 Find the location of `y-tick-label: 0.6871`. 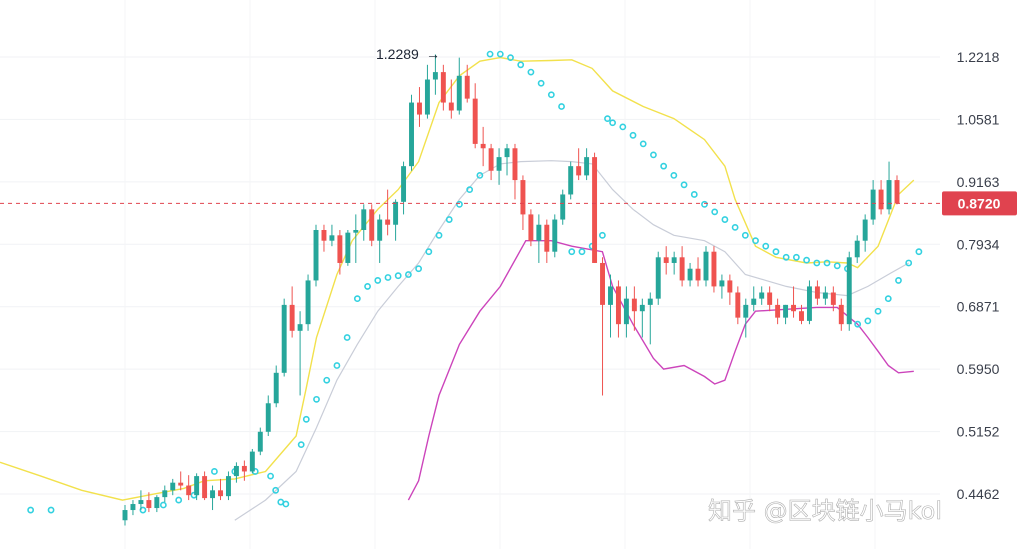

y-tick-label: 0.6871 is located at coordinates (978, 307).